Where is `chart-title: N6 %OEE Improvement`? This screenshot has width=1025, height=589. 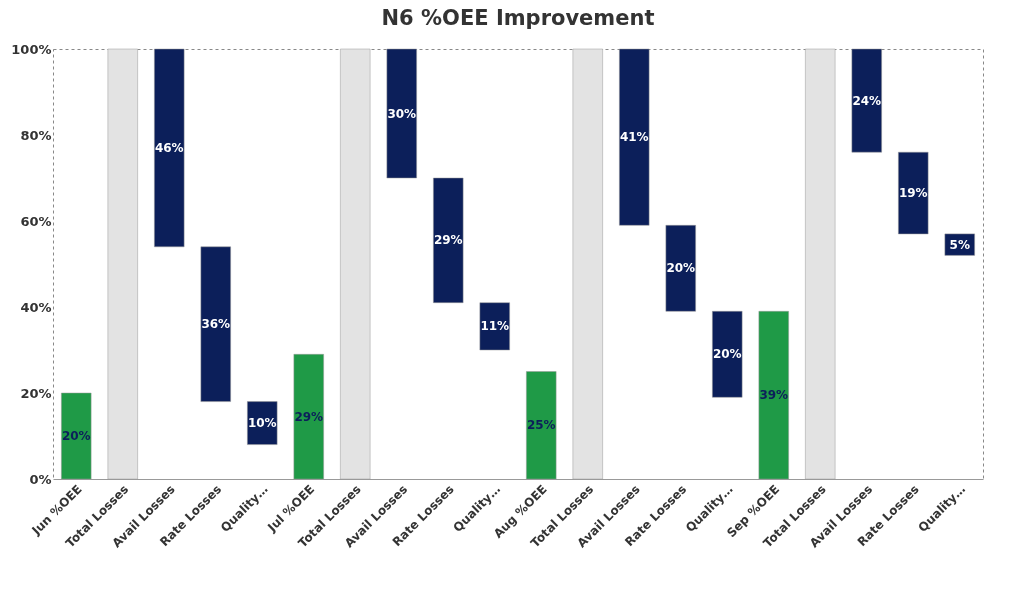
chart-title: N6 %OEE Improvement is located at coordinates (518, 18).